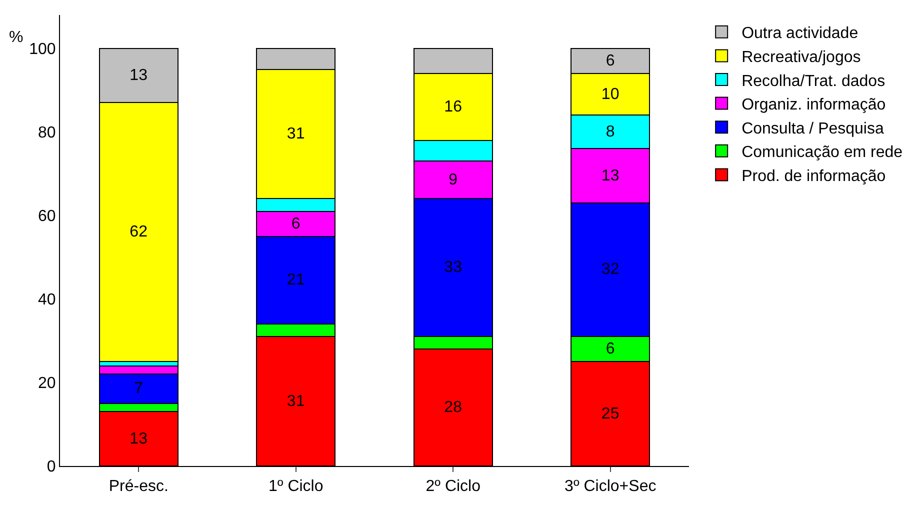  I want to click on y-axis-title: %, so click(16, 37).